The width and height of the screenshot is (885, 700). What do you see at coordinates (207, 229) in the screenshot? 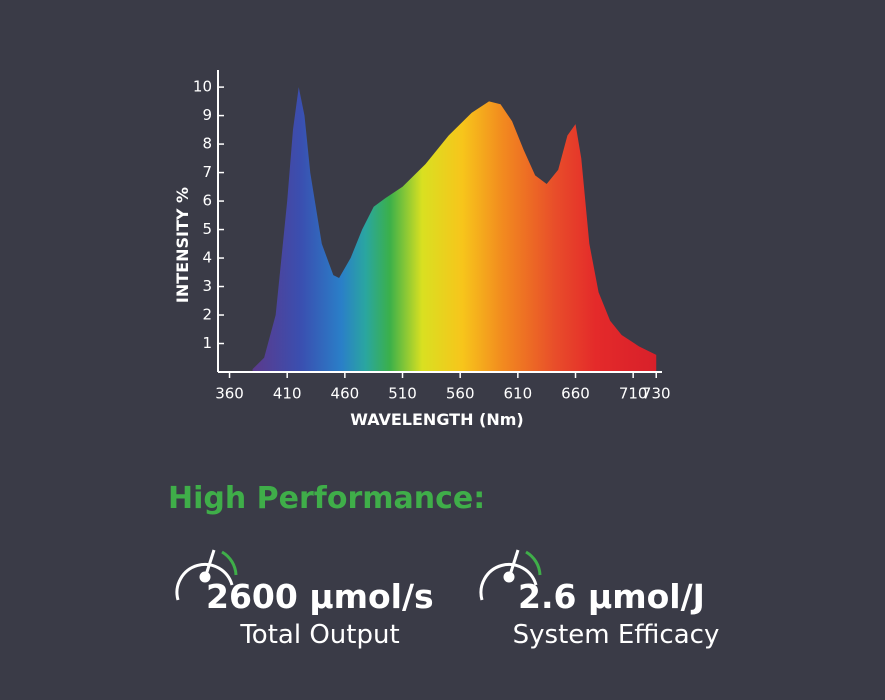
I see `y-tick-label: 5` at bounding box center [207, 229].